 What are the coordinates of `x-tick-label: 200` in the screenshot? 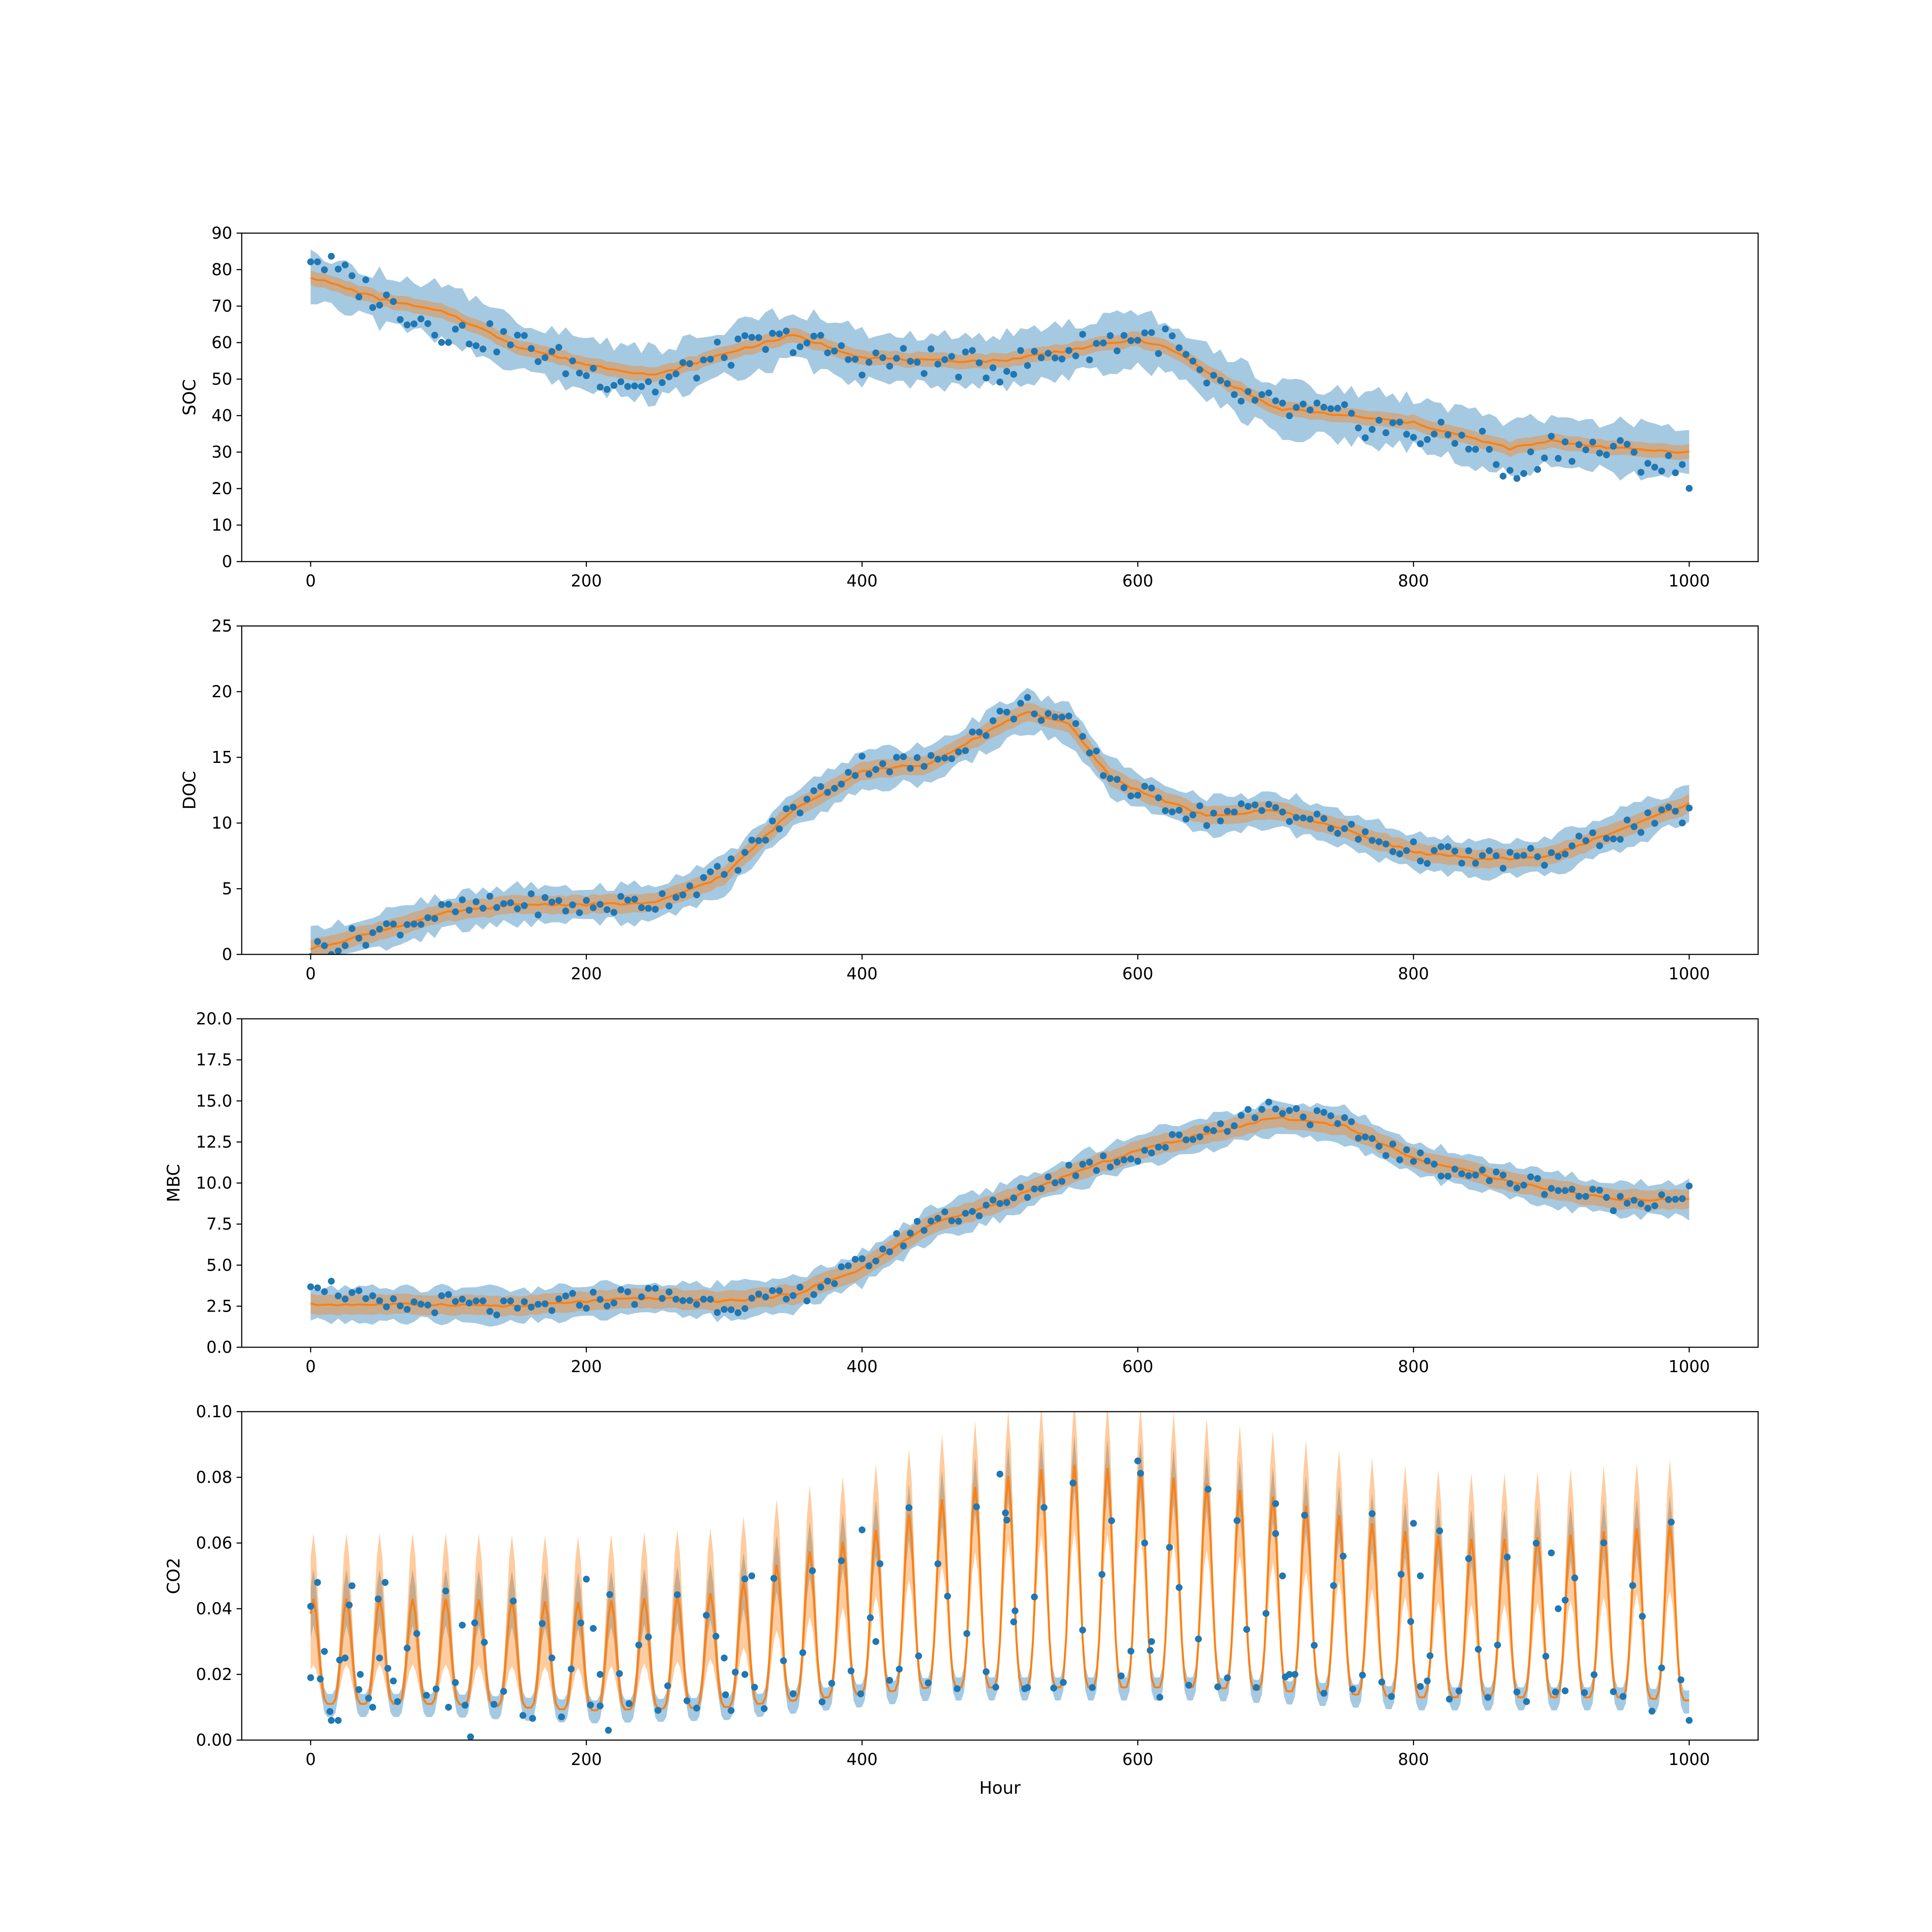 It's located at (587, 973).